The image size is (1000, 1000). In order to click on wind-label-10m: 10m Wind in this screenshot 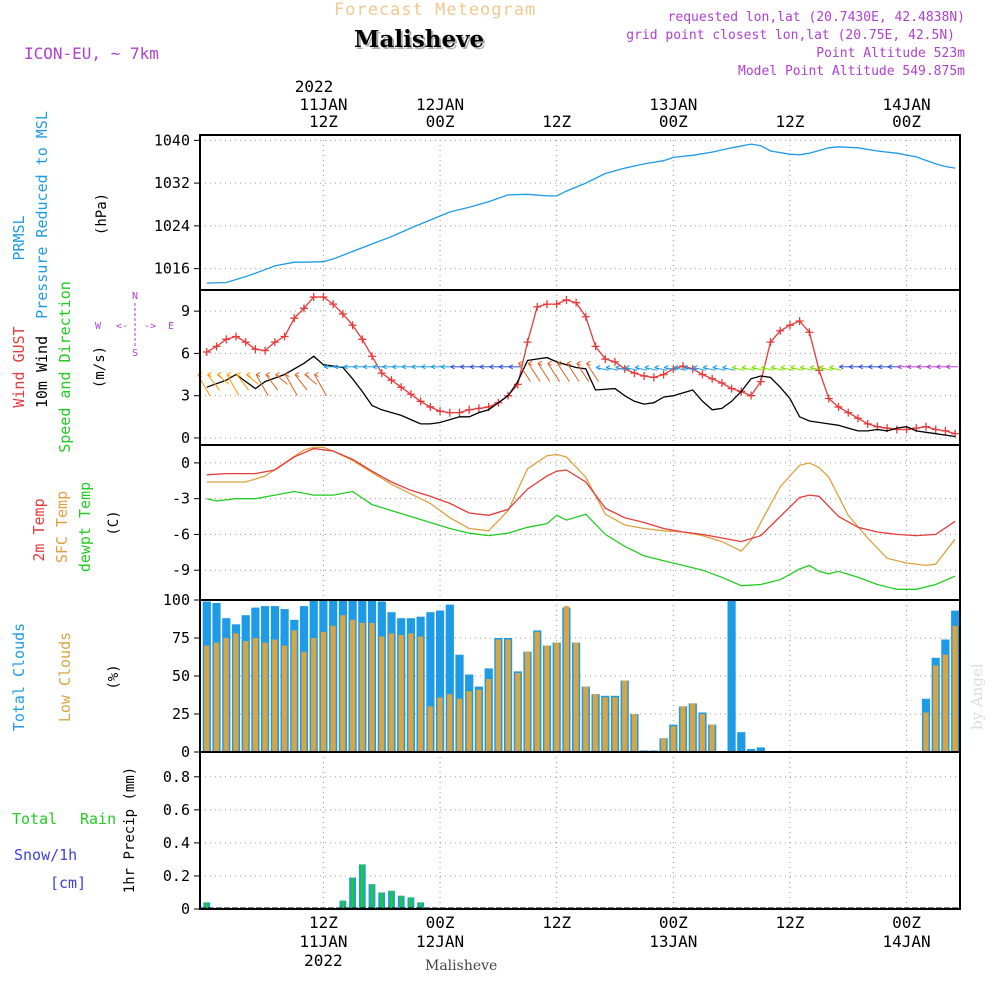, I will do `click(42, 372)`.